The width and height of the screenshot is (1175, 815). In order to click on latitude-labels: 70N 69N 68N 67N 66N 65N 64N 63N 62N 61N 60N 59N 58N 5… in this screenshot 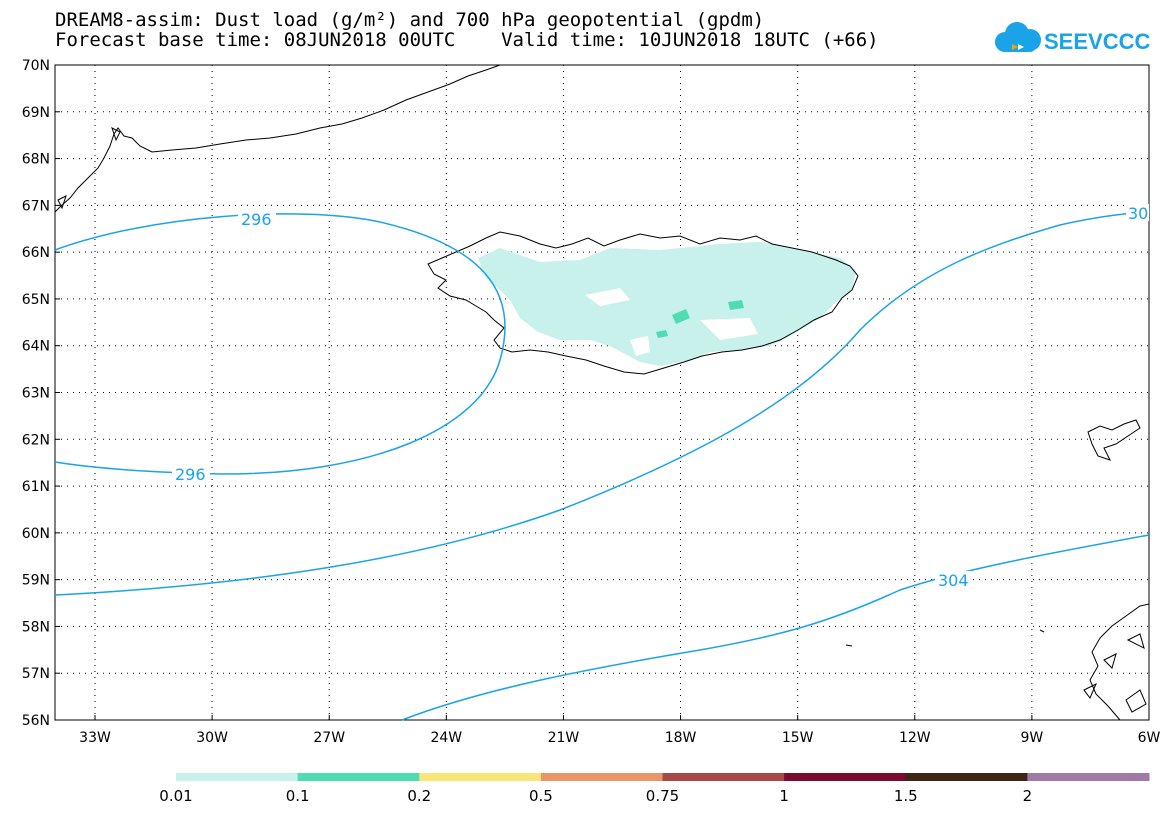, I will do `click(36, 393)`.